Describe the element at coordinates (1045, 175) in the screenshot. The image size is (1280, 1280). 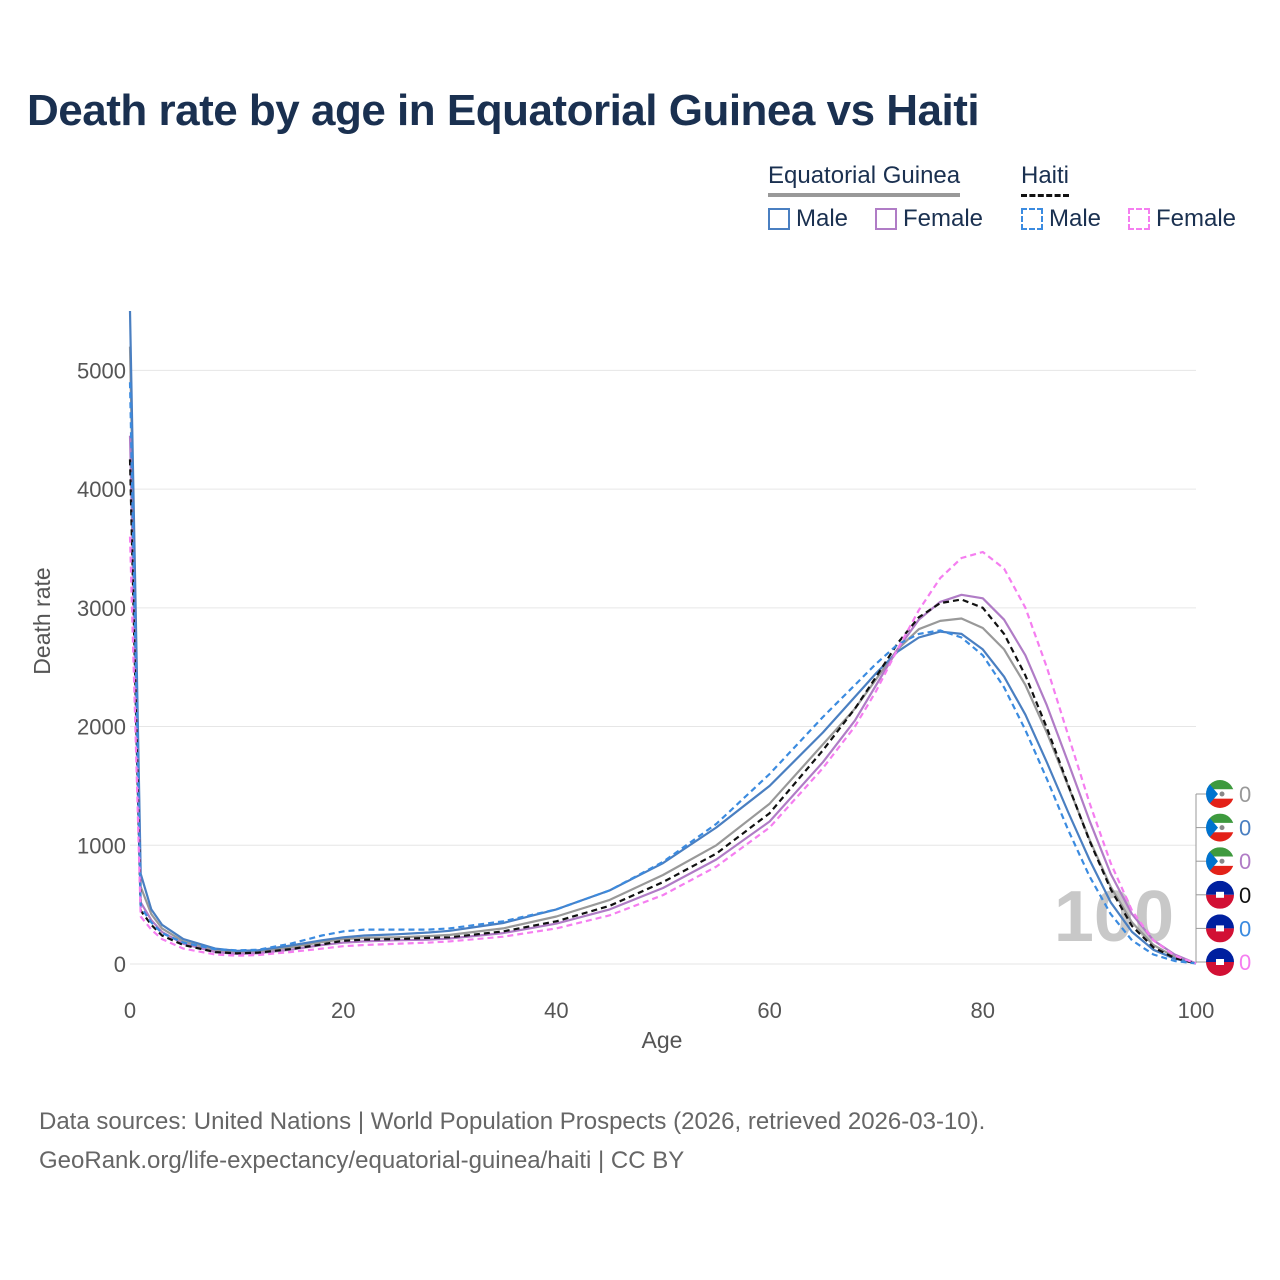
I see `legend-country-label: Haiti` at that location.